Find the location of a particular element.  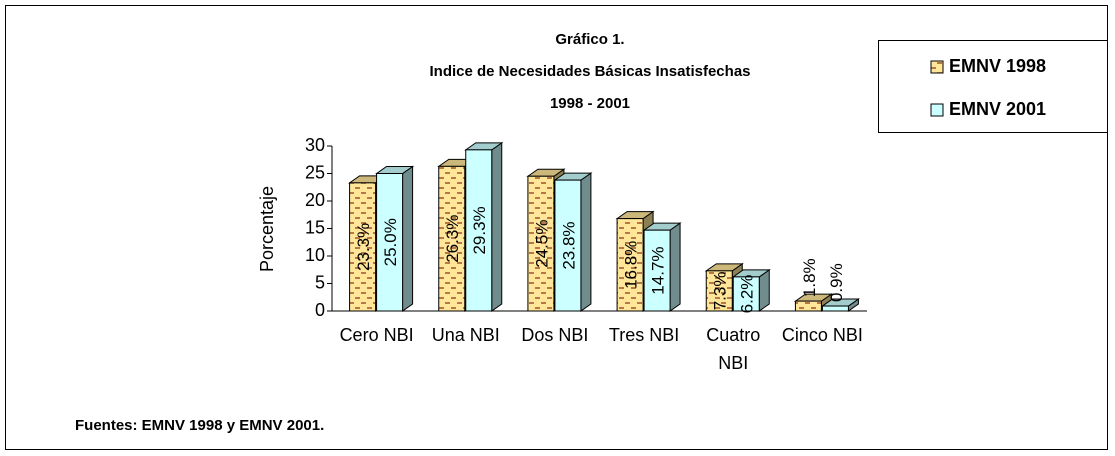

value-label: 26.3% is located at coordinates (452, 239).